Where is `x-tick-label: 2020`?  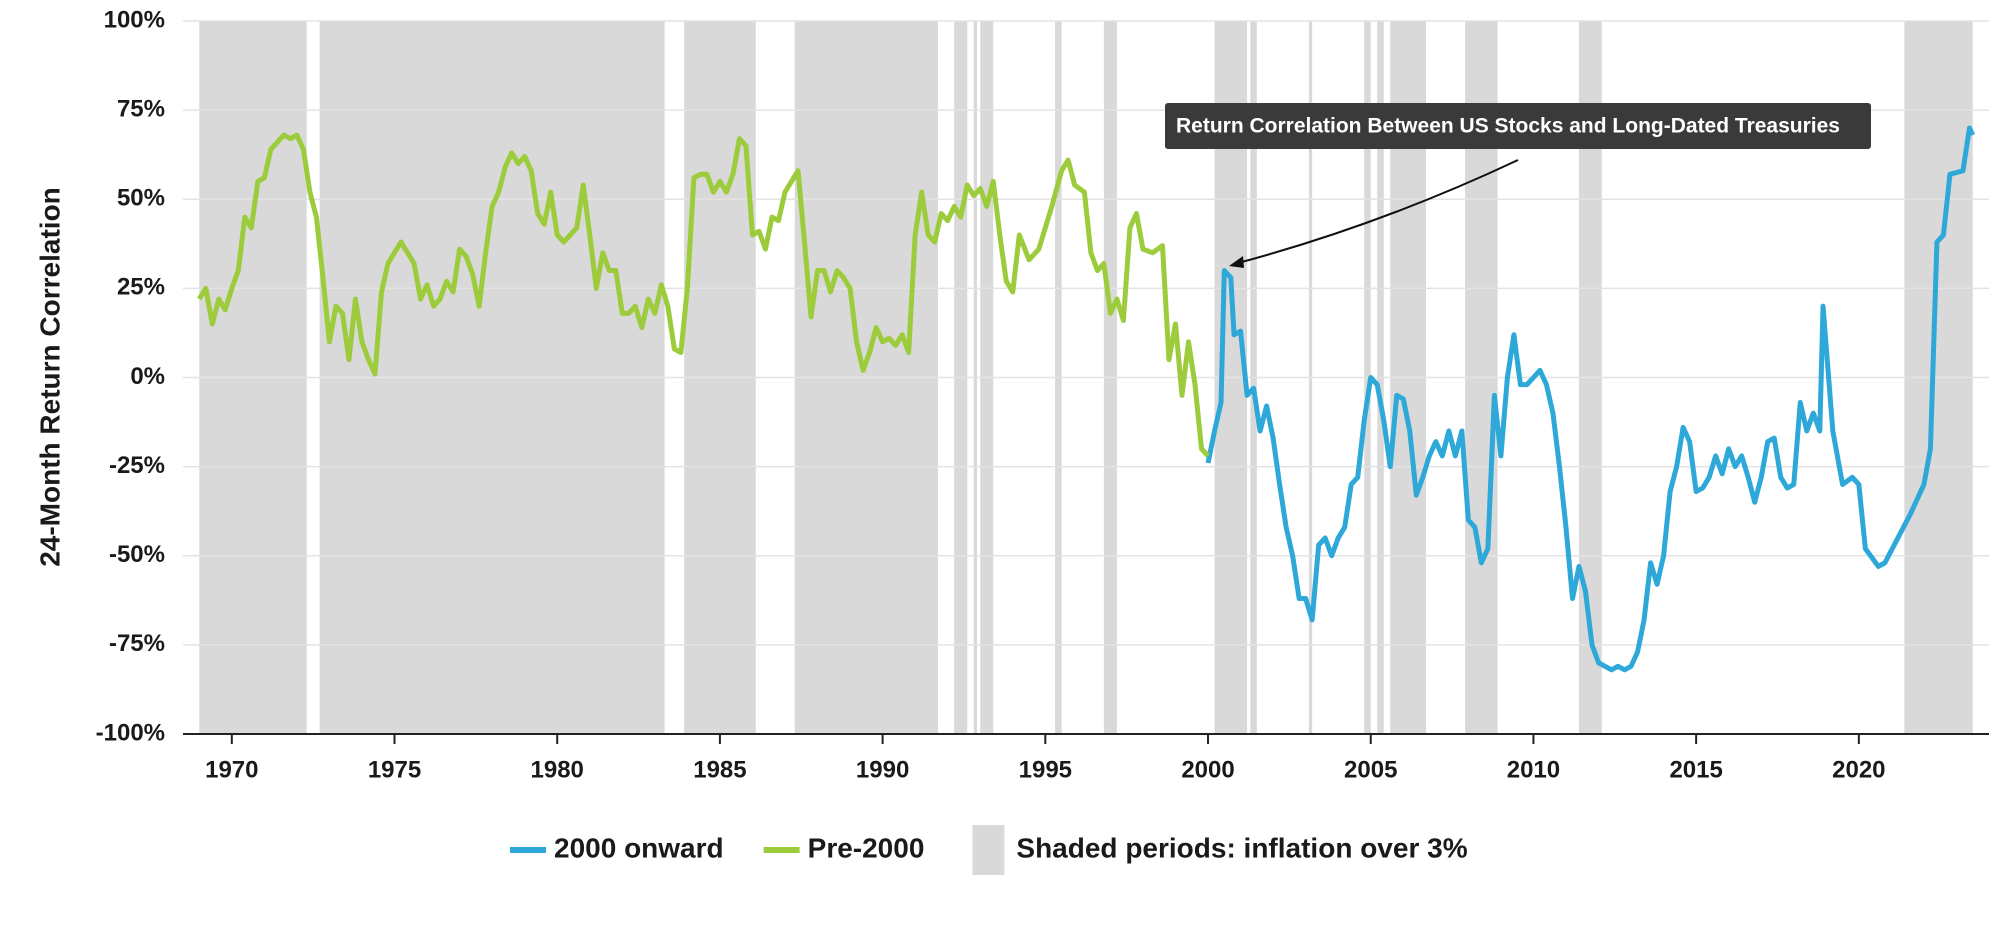
x-tick-label: 2020 is located at coordinates (1858, 769).